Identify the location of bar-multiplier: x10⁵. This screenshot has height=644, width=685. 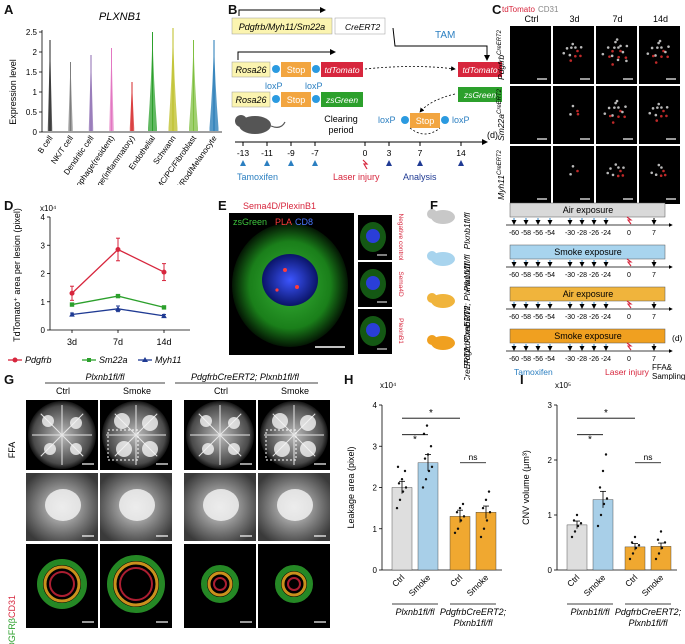
(563, 385).